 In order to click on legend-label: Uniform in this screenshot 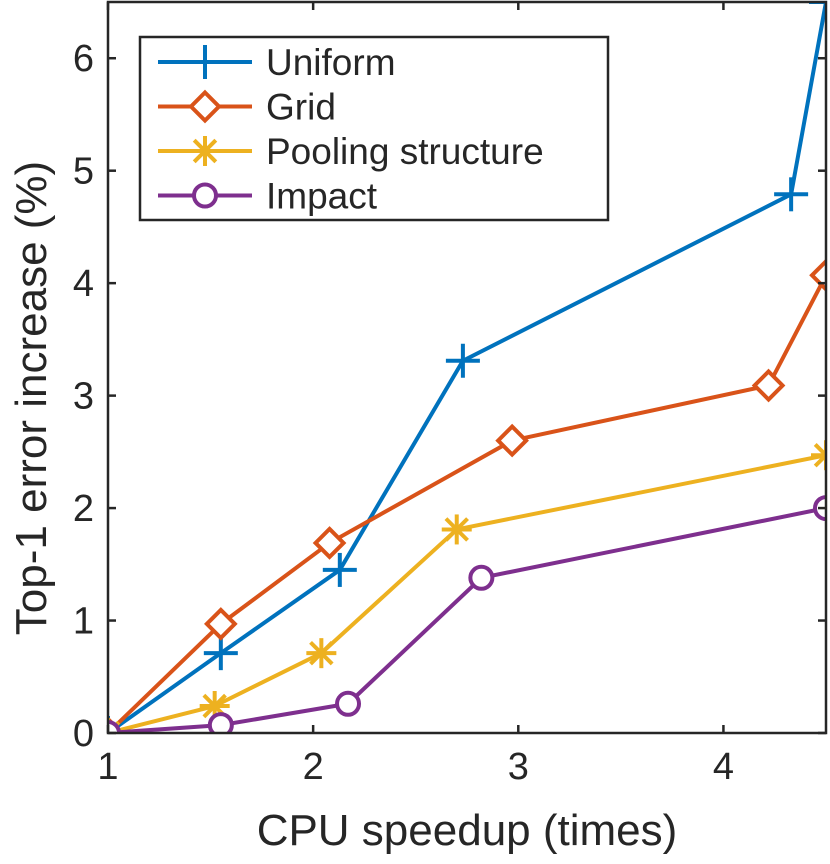, I will do `click(331, 62)`.